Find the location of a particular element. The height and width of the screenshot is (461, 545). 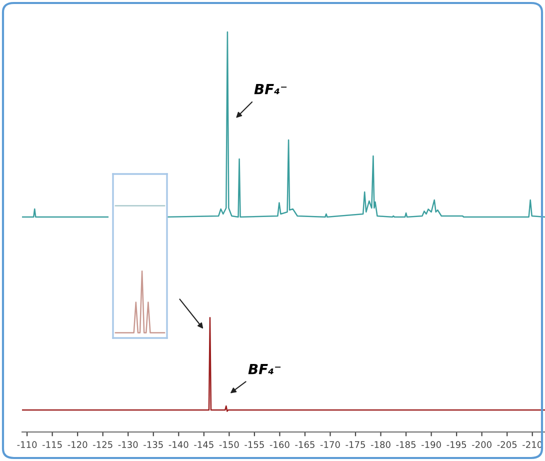

x-tick-label: -185 is located at coordinates (406, 444).